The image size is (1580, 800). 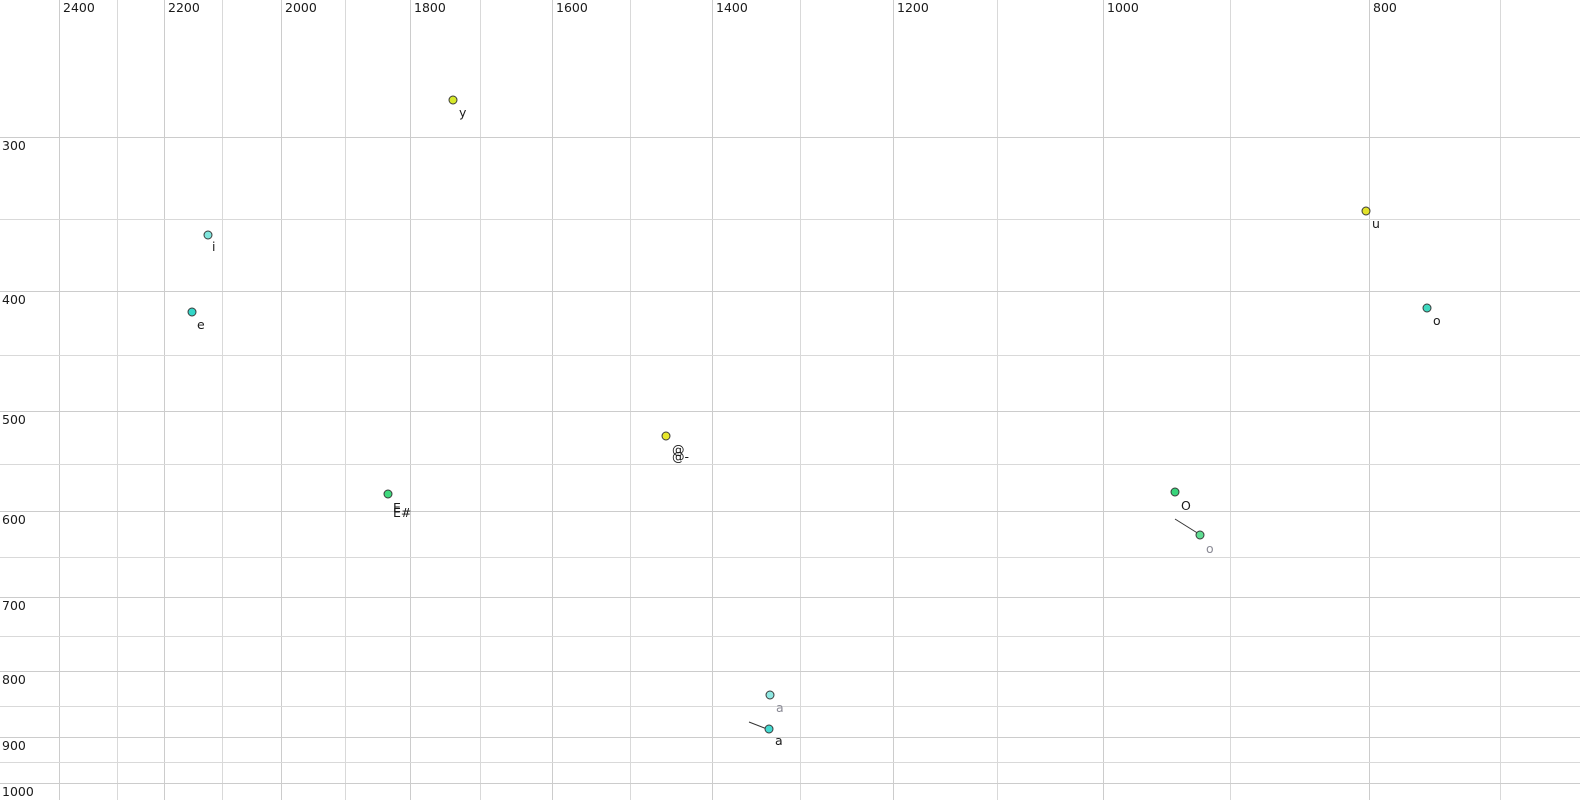 I want to click on data-point-label: i, so click(x=214, y=246).